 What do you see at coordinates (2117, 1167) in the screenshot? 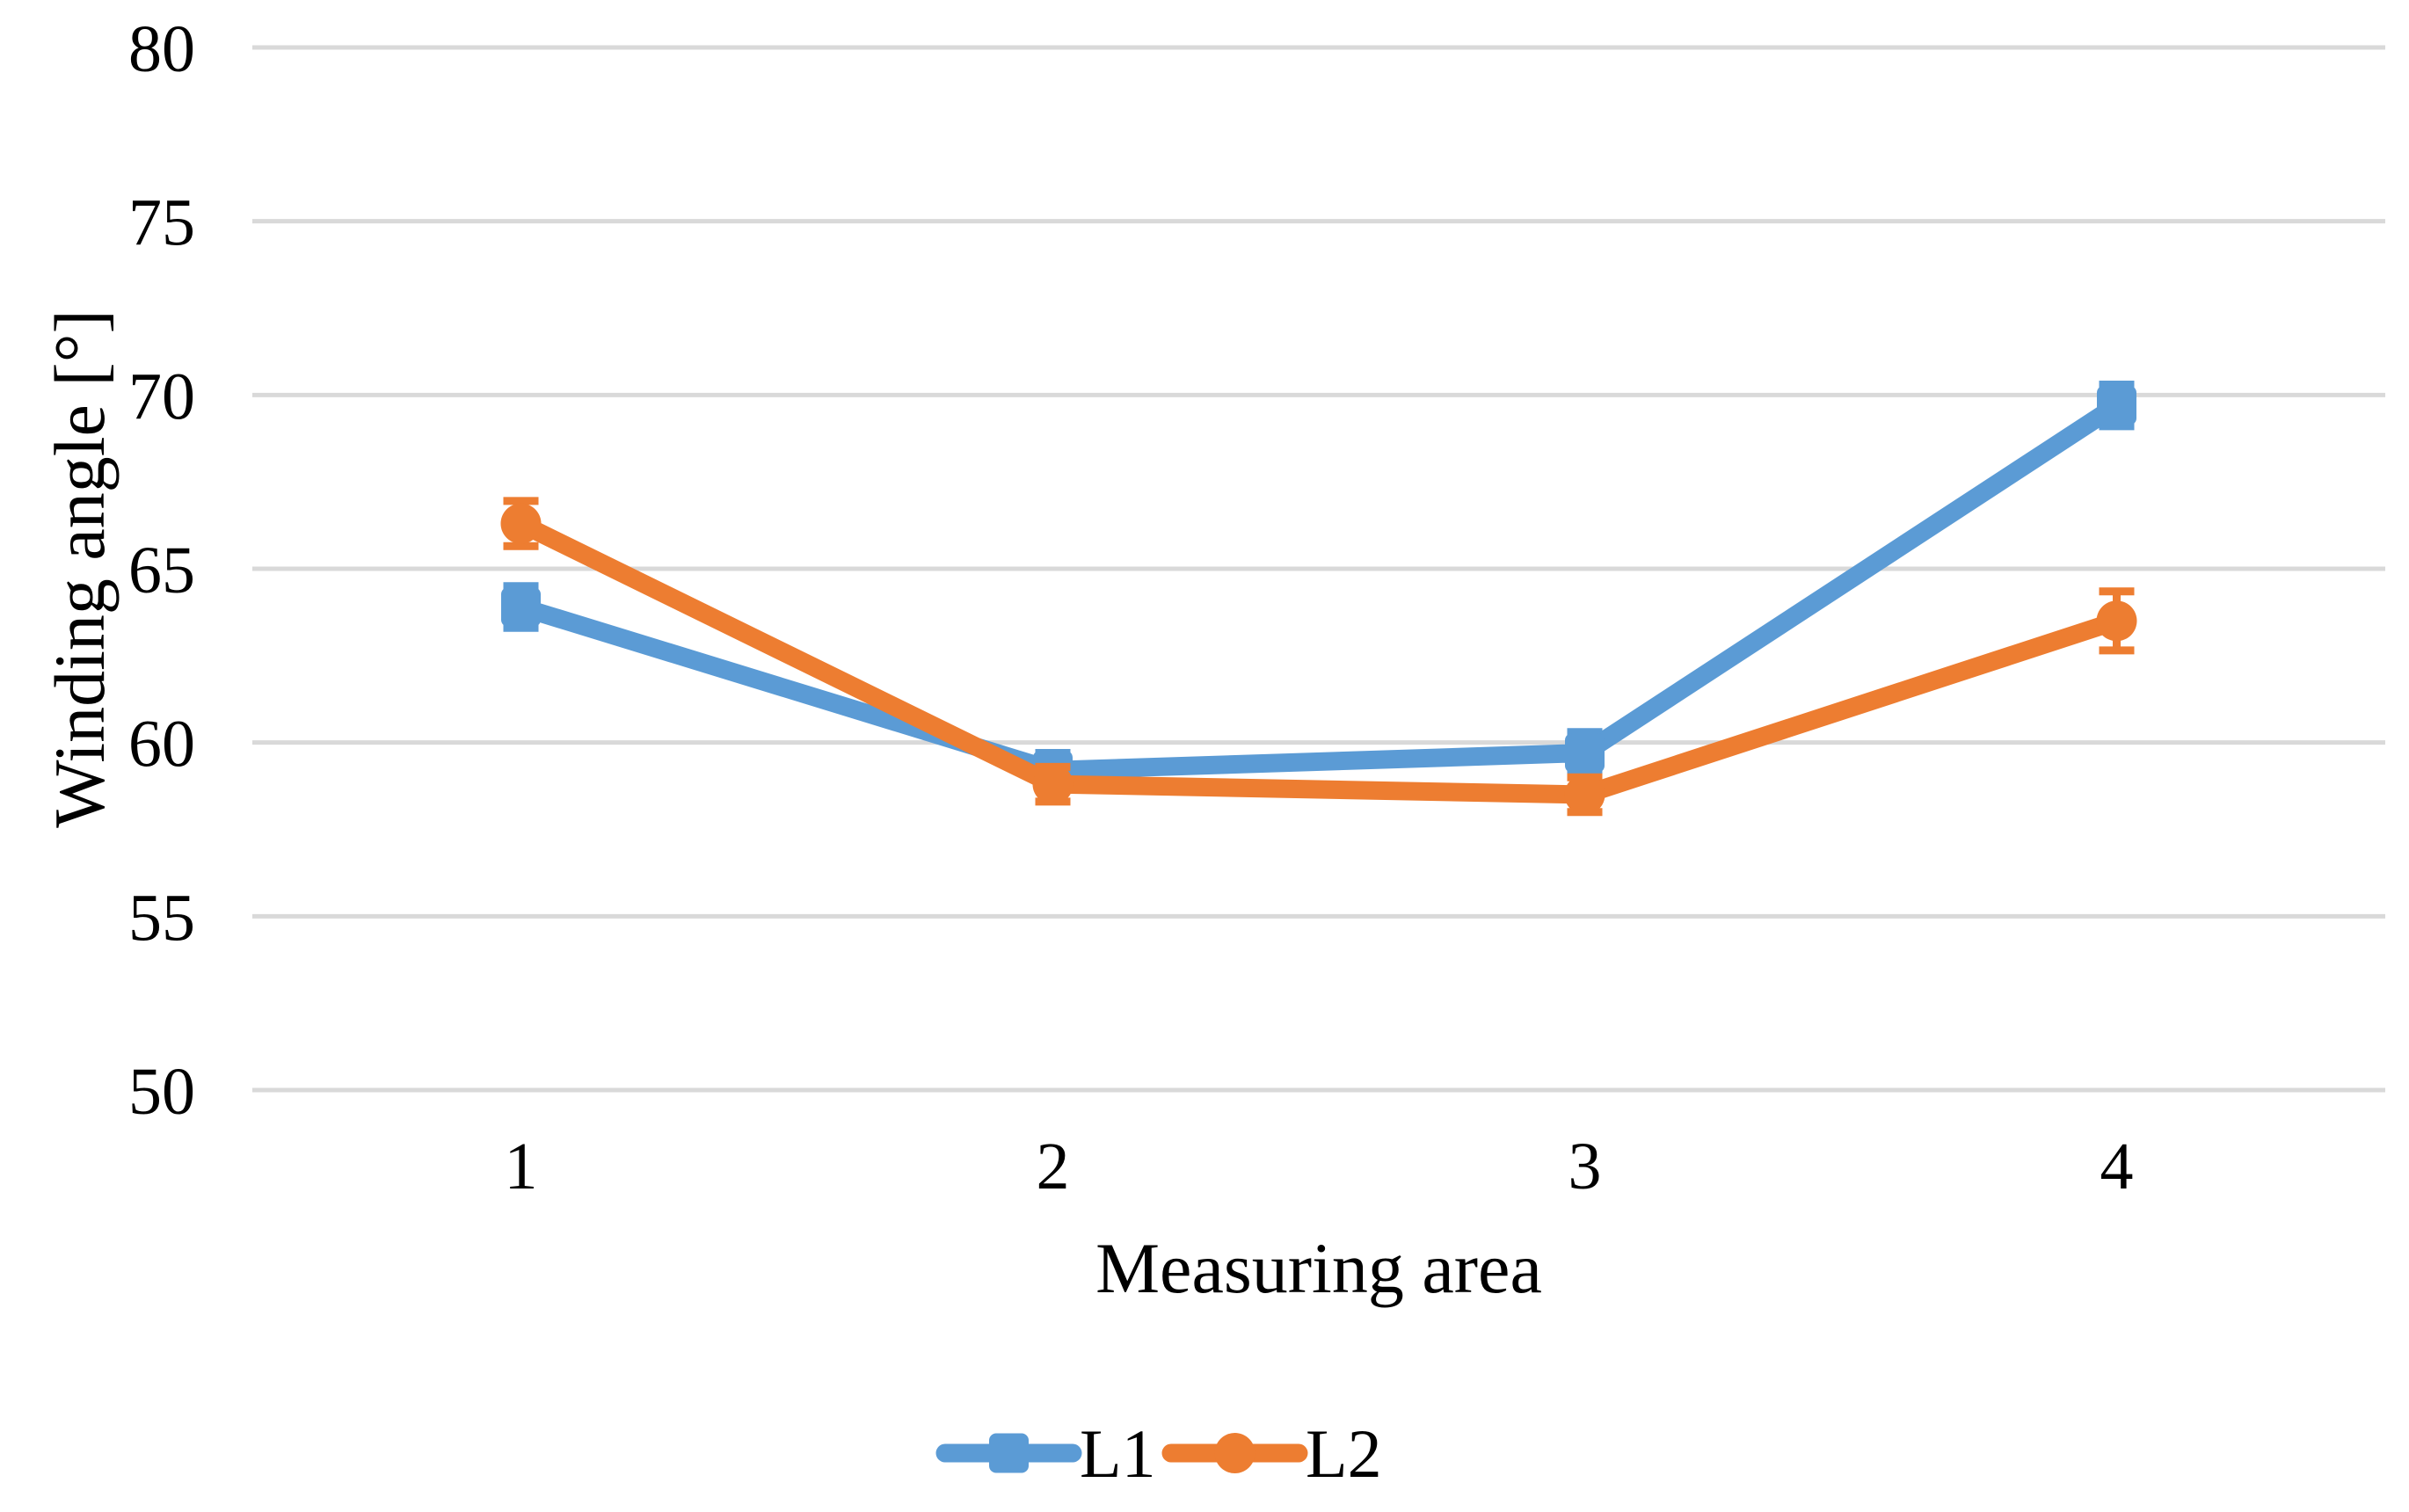
I see `x-tick-label-4: 4` at bounding box center [2117, 1167].